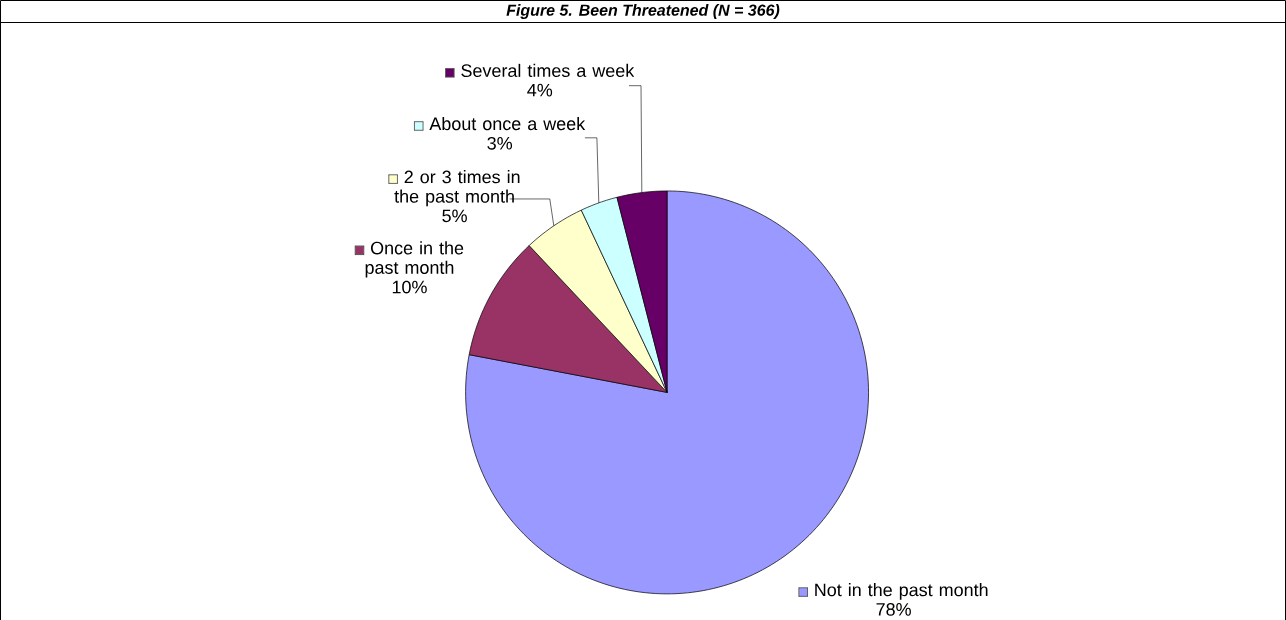 This screenshot has width=1286, height=620. I want to click on data-label: 78%, so click(893, 609).